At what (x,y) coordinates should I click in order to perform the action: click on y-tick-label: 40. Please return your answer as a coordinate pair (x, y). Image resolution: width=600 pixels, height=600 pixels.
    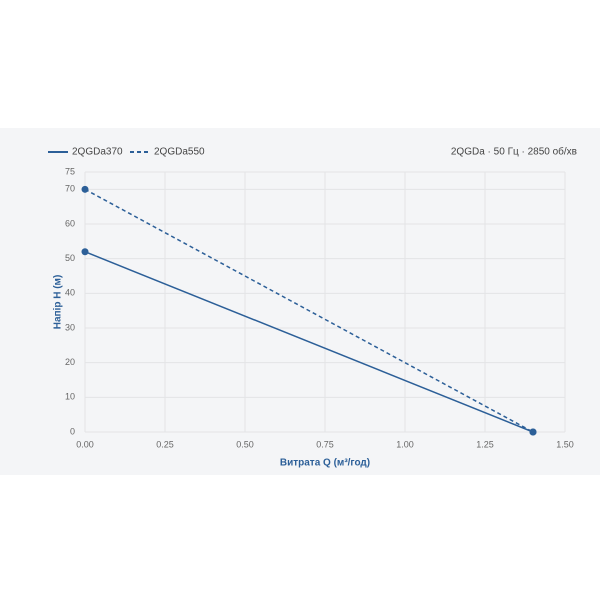
    Looking at the image, I should click on (70, 293).